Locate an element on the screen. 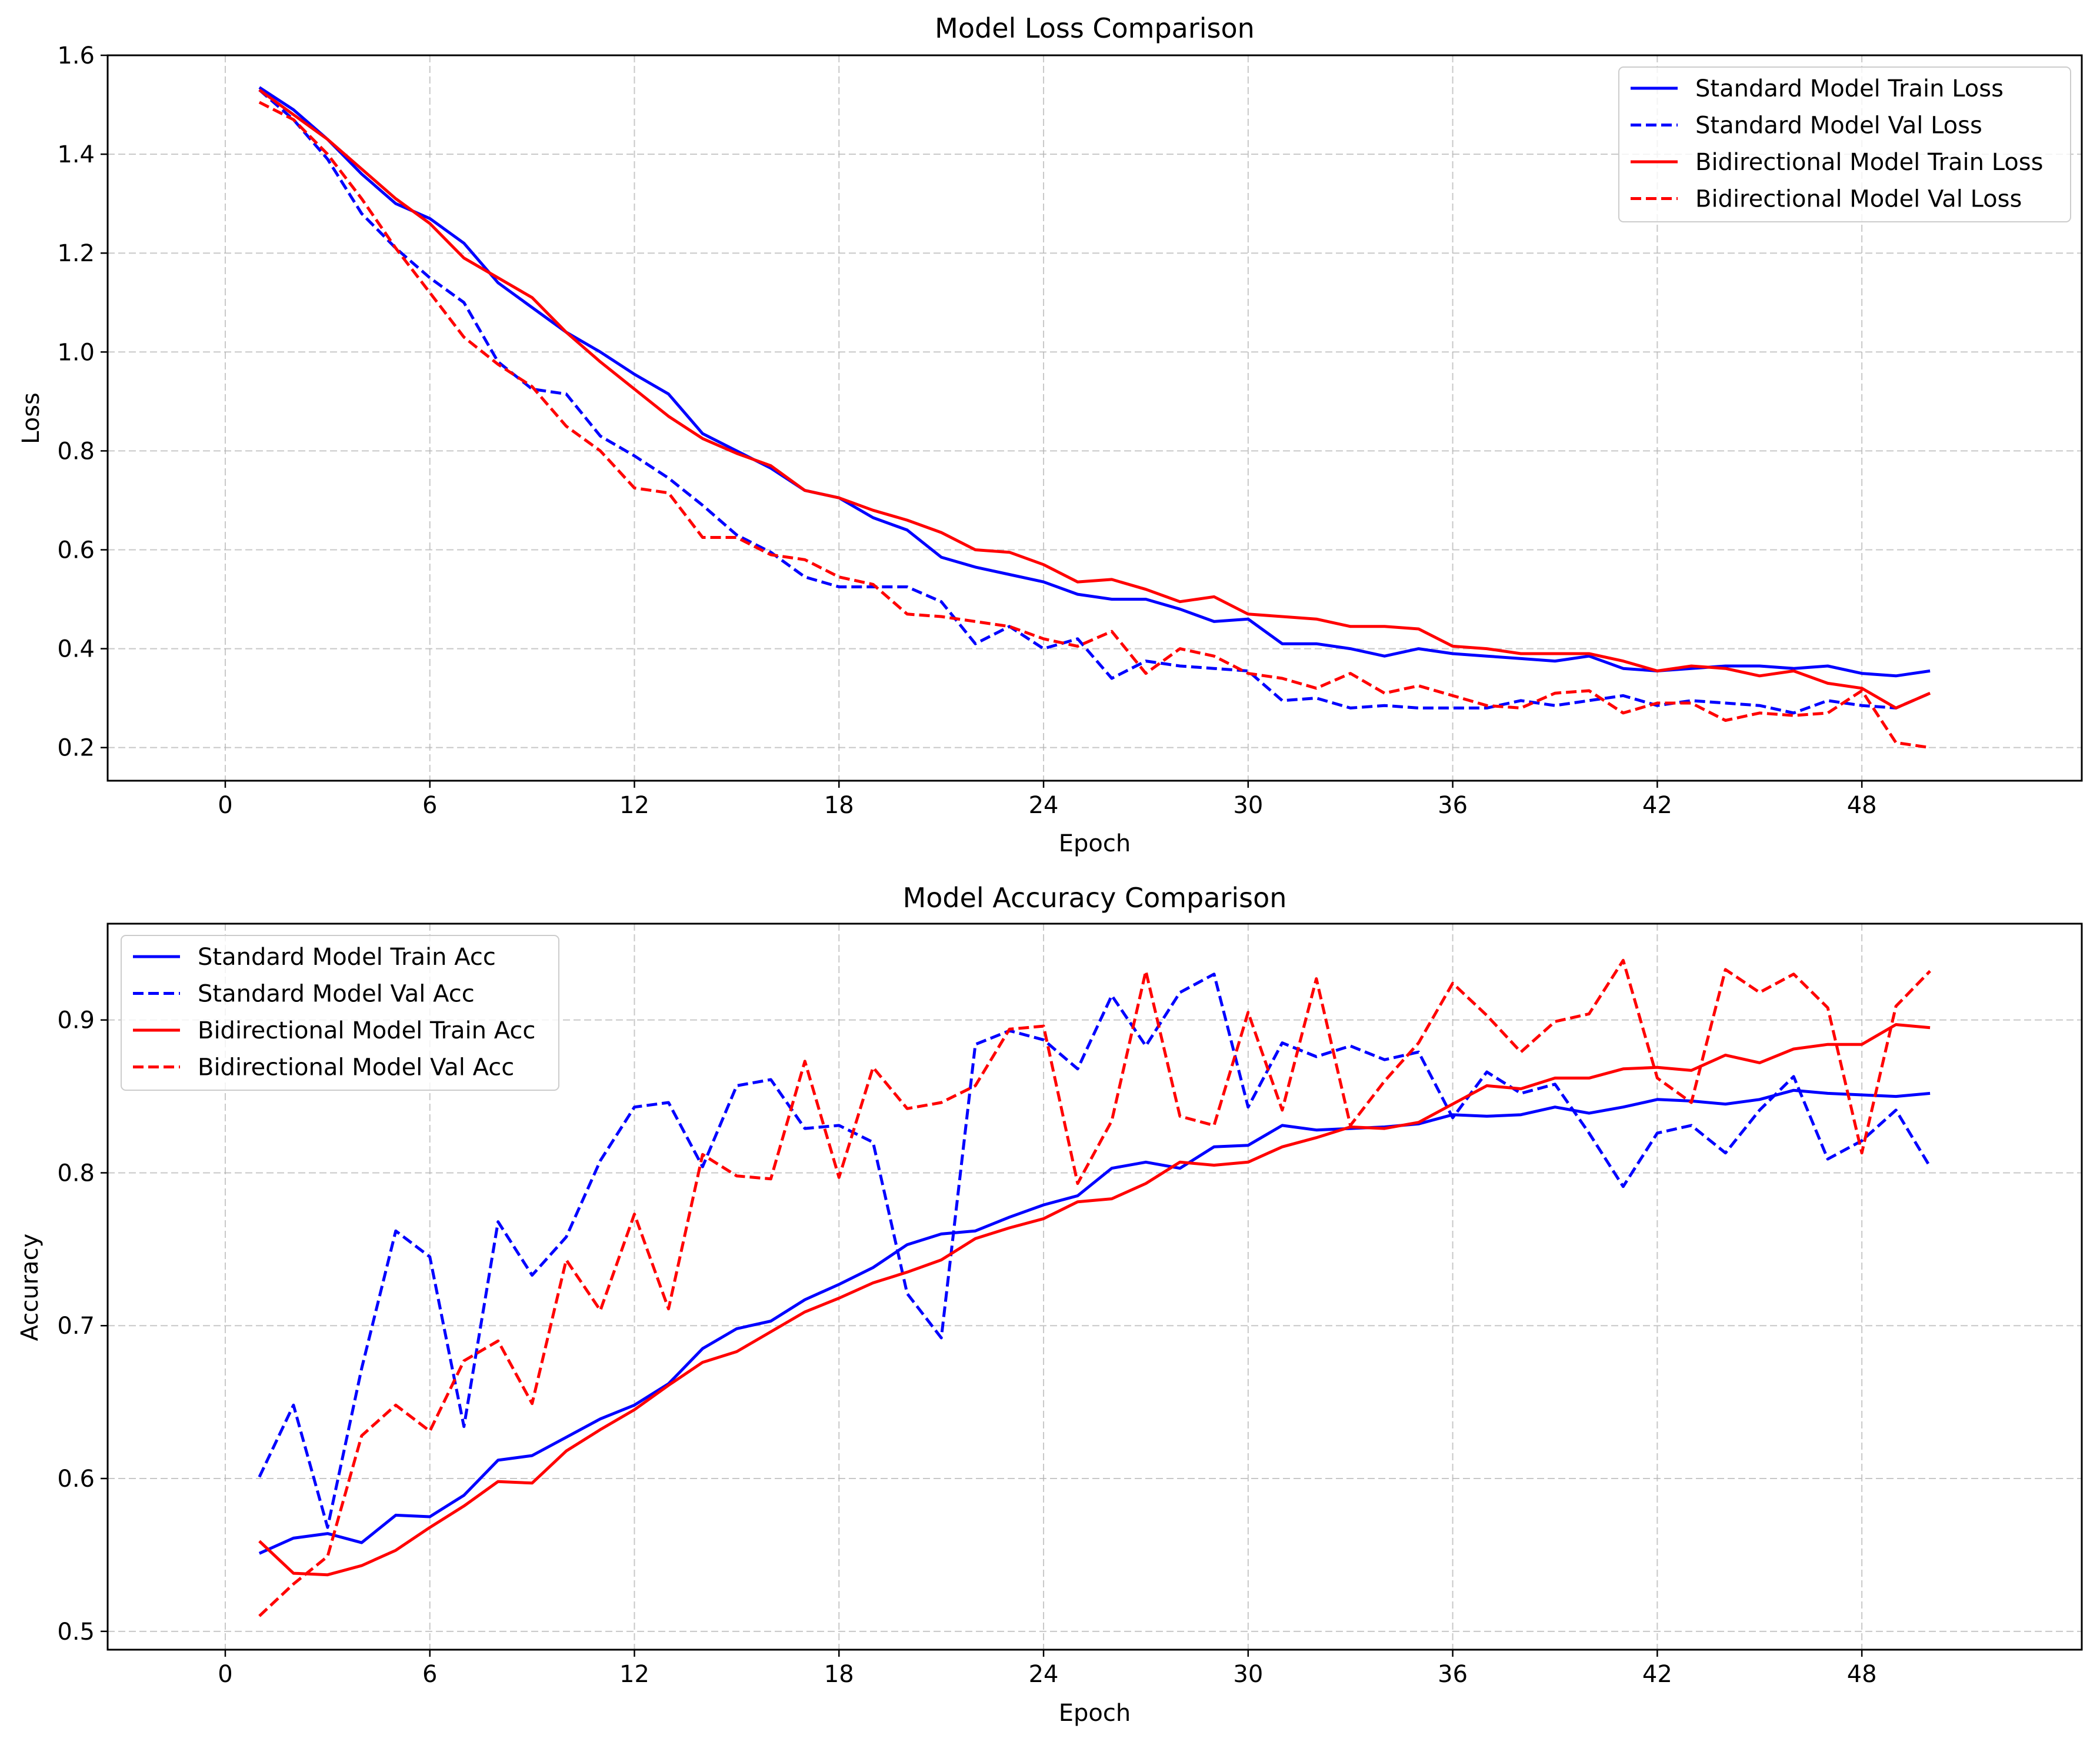  loss-x-tick-label: 18 is located at coordinates (839, 806).